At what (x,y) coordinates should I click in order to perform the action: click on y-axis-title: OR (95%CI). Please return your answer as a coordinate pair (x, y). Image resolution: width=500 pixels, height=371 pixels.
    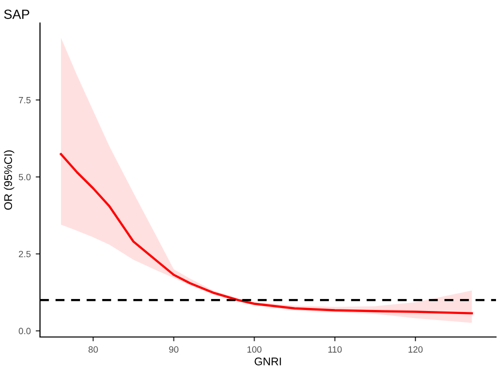
    Looking at the image, I should click on (9, 180).